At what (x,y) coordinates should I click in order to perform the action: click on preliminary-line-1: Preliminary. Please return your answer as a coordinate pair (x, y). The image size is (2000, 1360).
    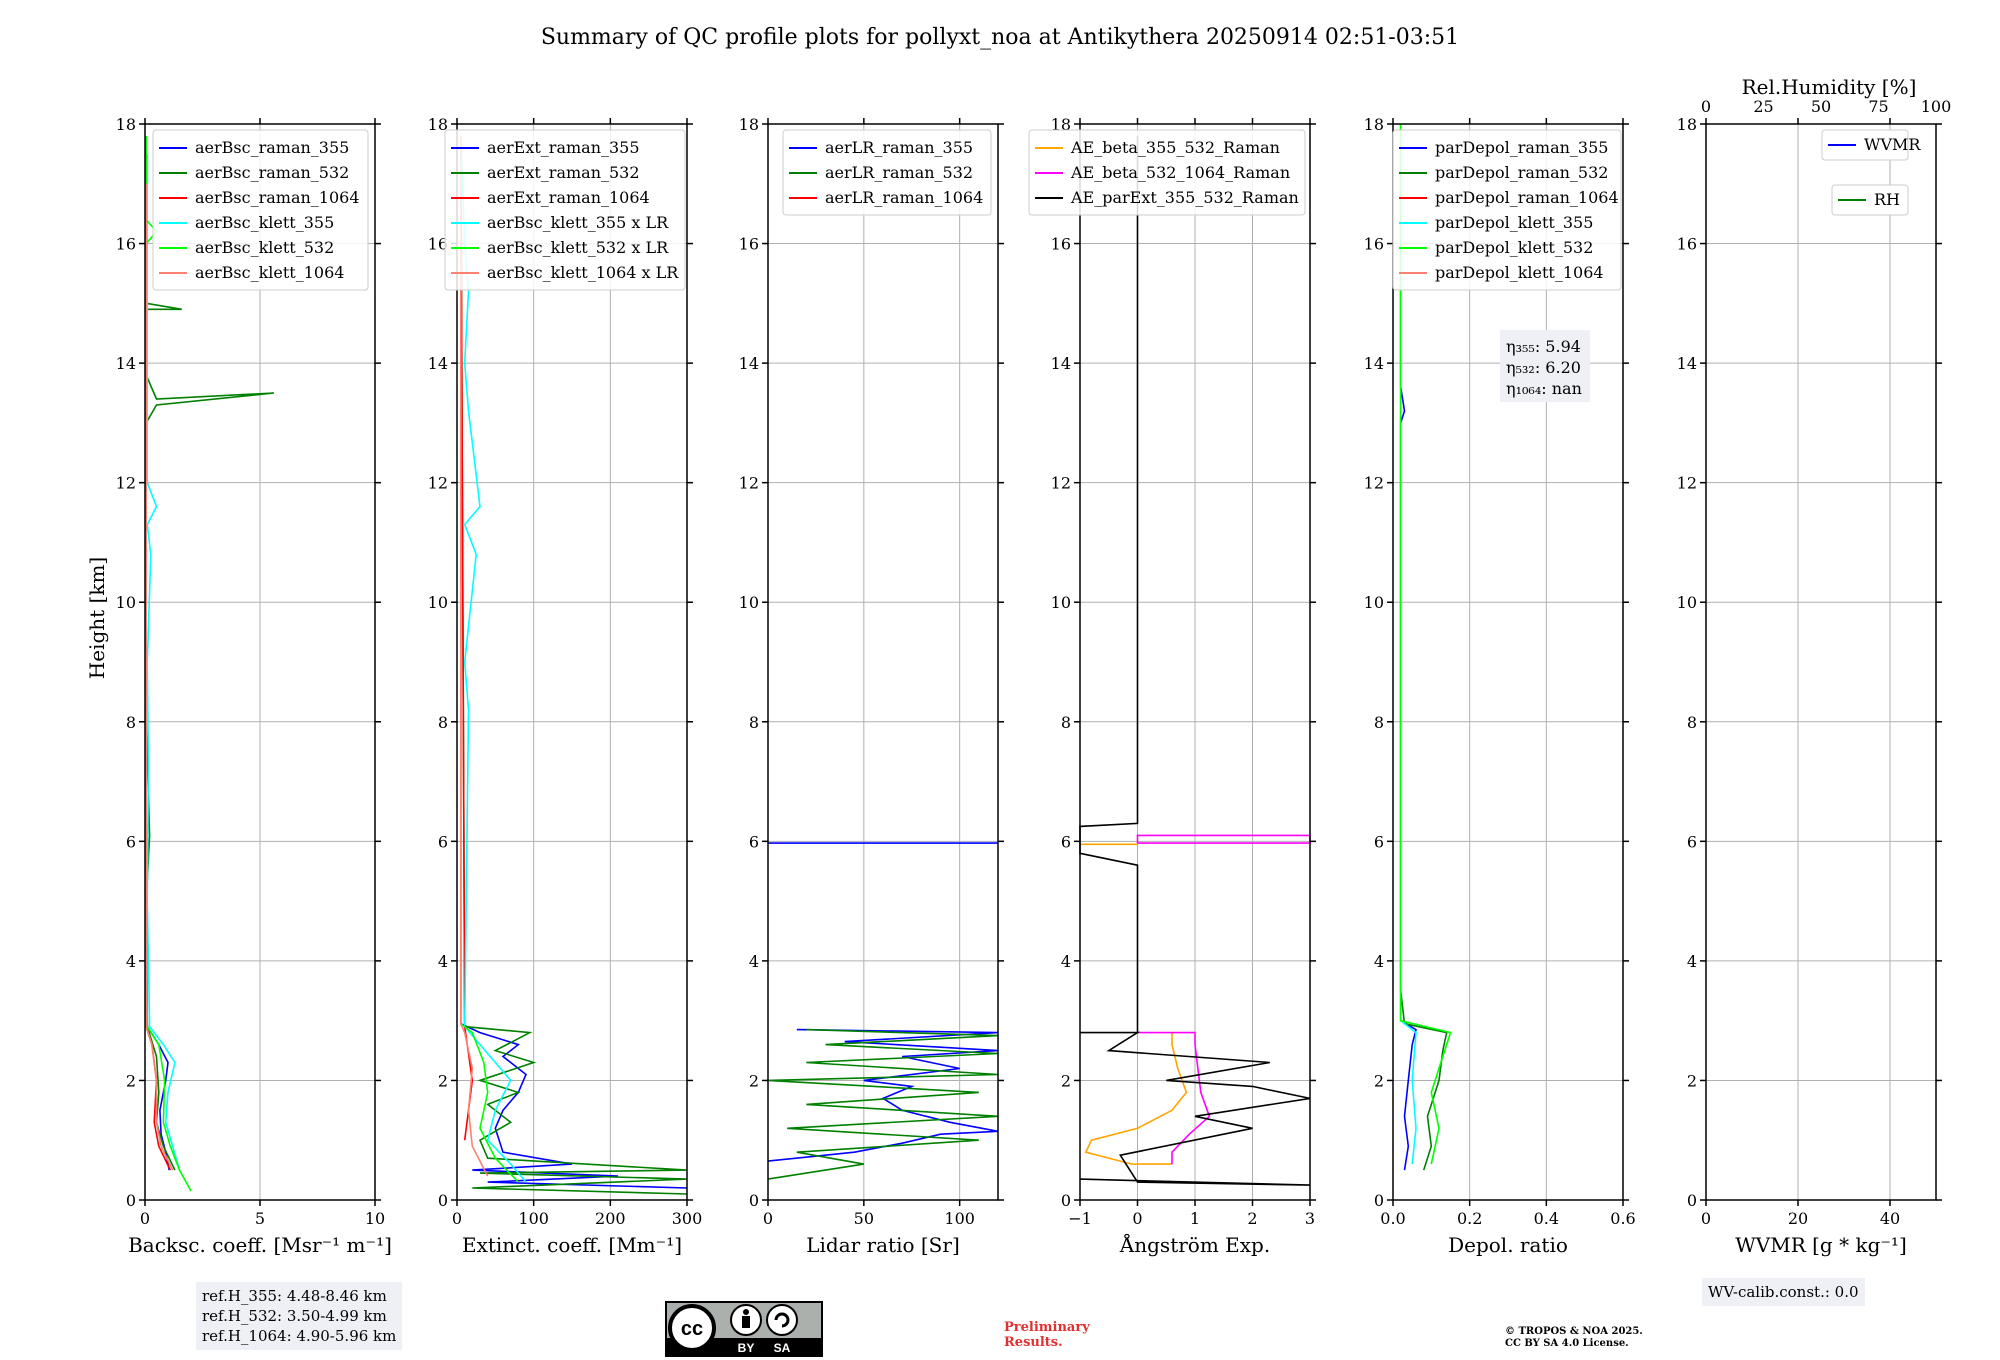
    Looking at the image, I should click on (1047, 1327).